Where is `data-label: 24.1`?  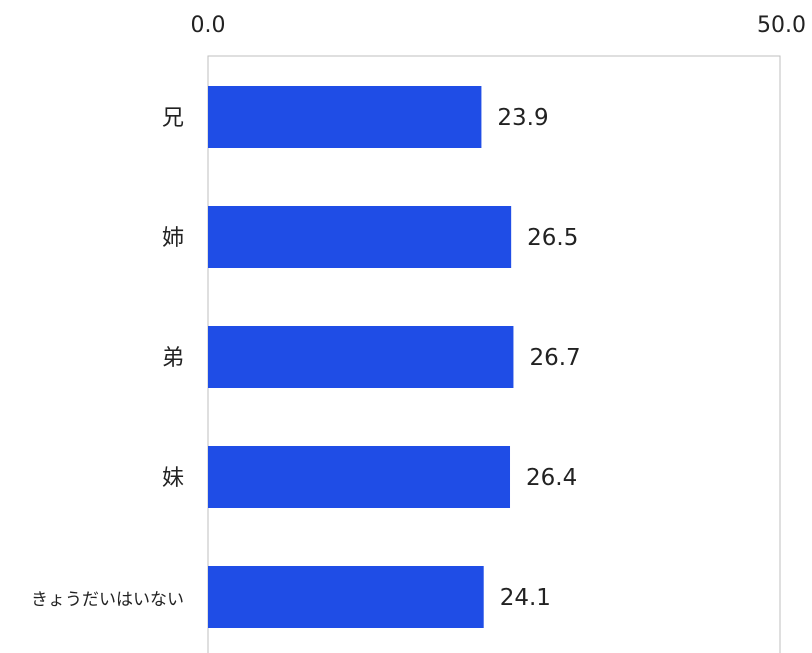 data-label: 24.1 is located at coordinates (525, 598).